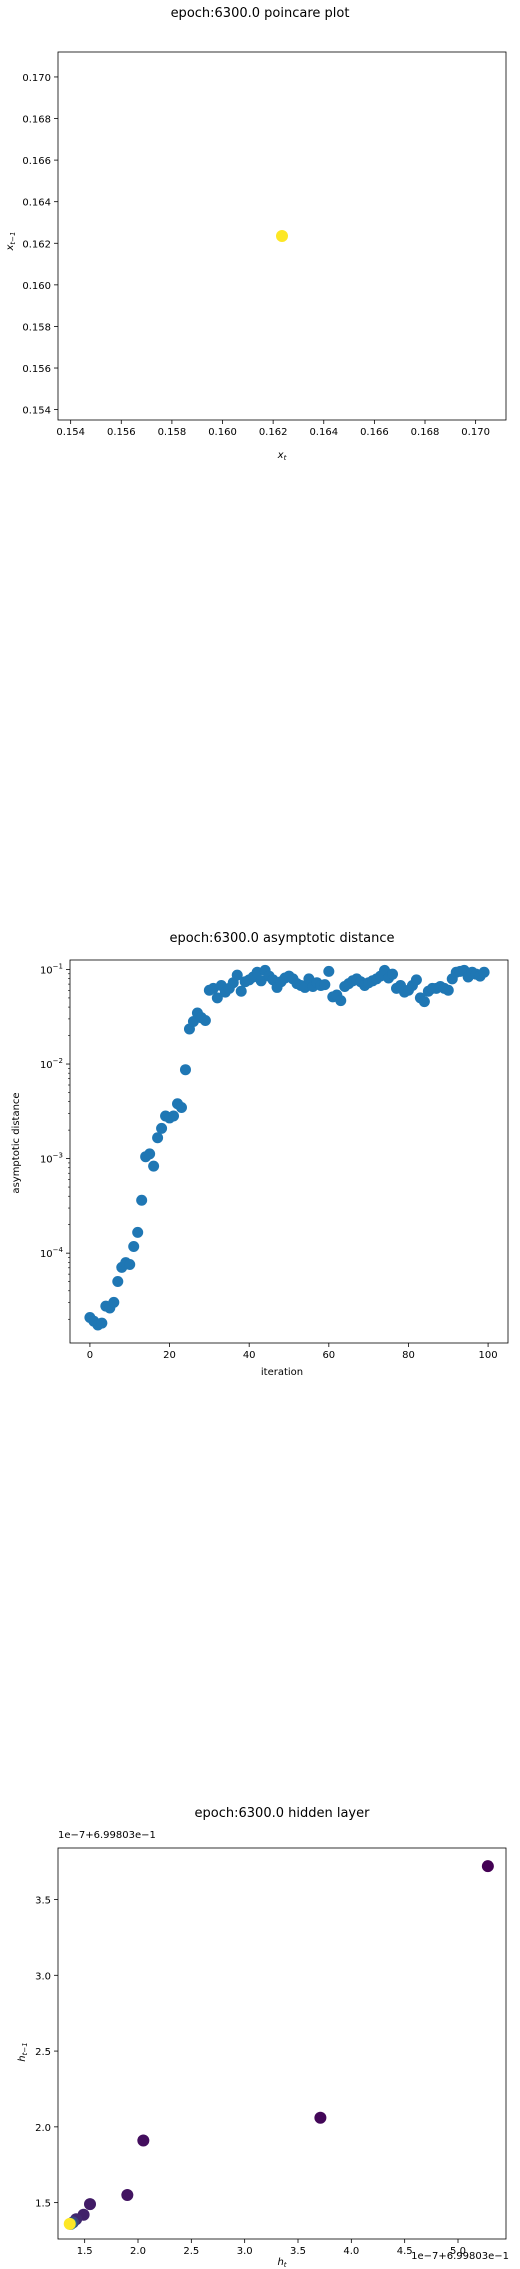 The width and height of the screenshot is (520, 2269). I want to click on y-tick-label: 2.5, so click(43, 2052).